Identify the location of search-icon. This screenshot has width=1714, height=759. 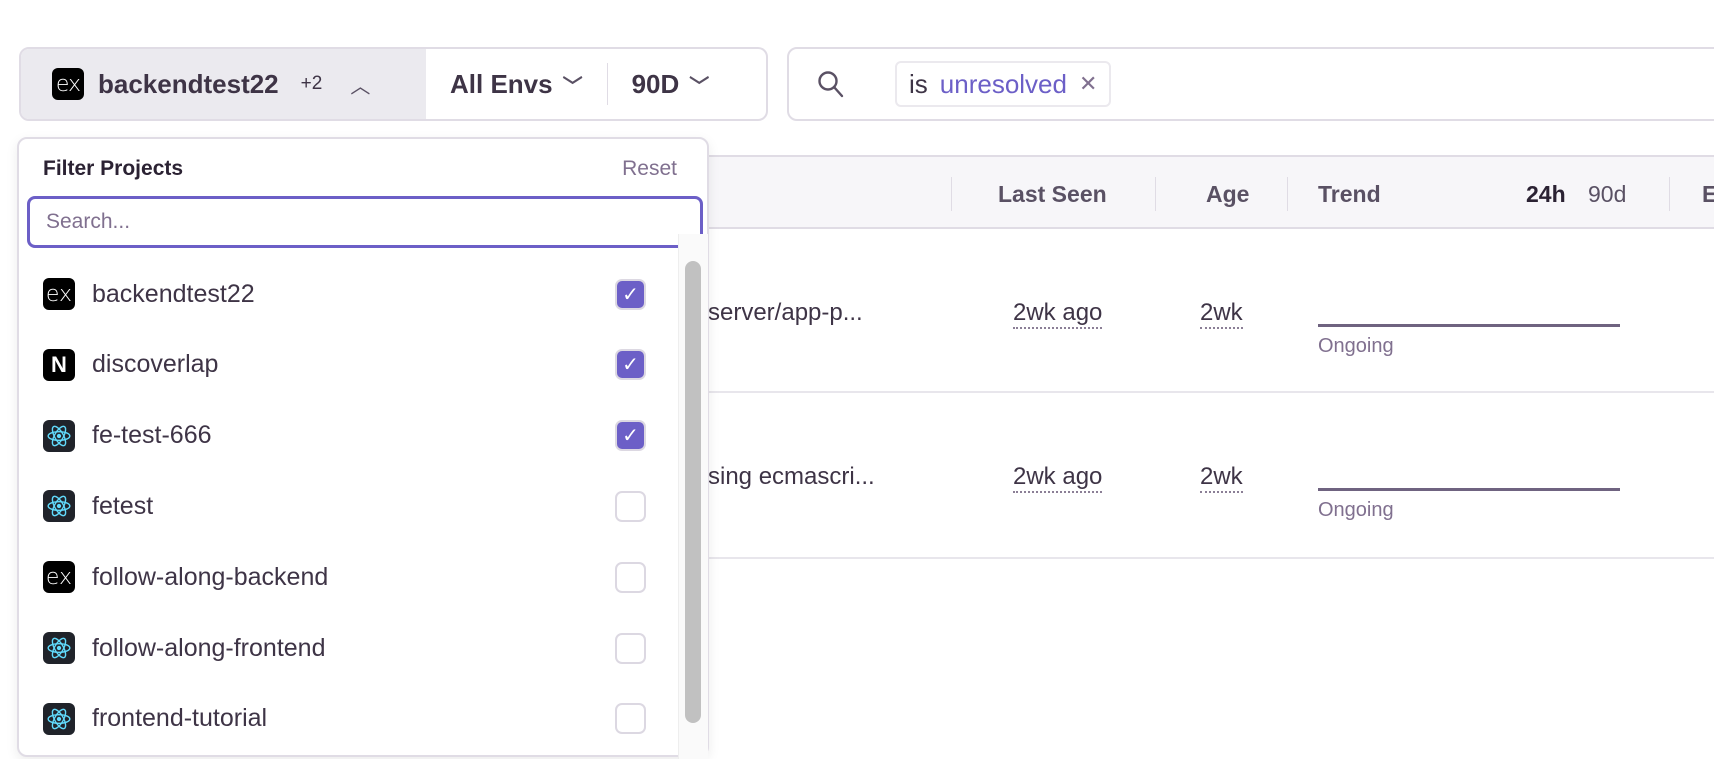
(831, 84).